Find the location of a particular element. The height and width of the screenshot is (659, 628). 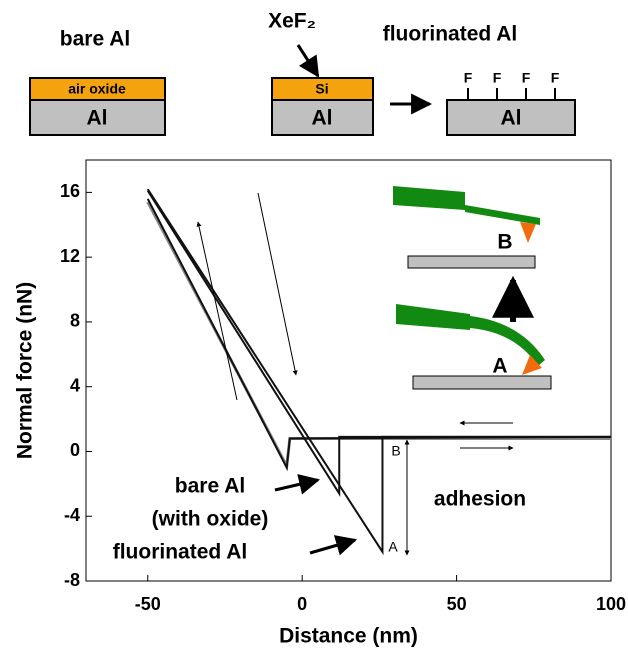

bare-title: bare Al is located at coordinates (95, 39).